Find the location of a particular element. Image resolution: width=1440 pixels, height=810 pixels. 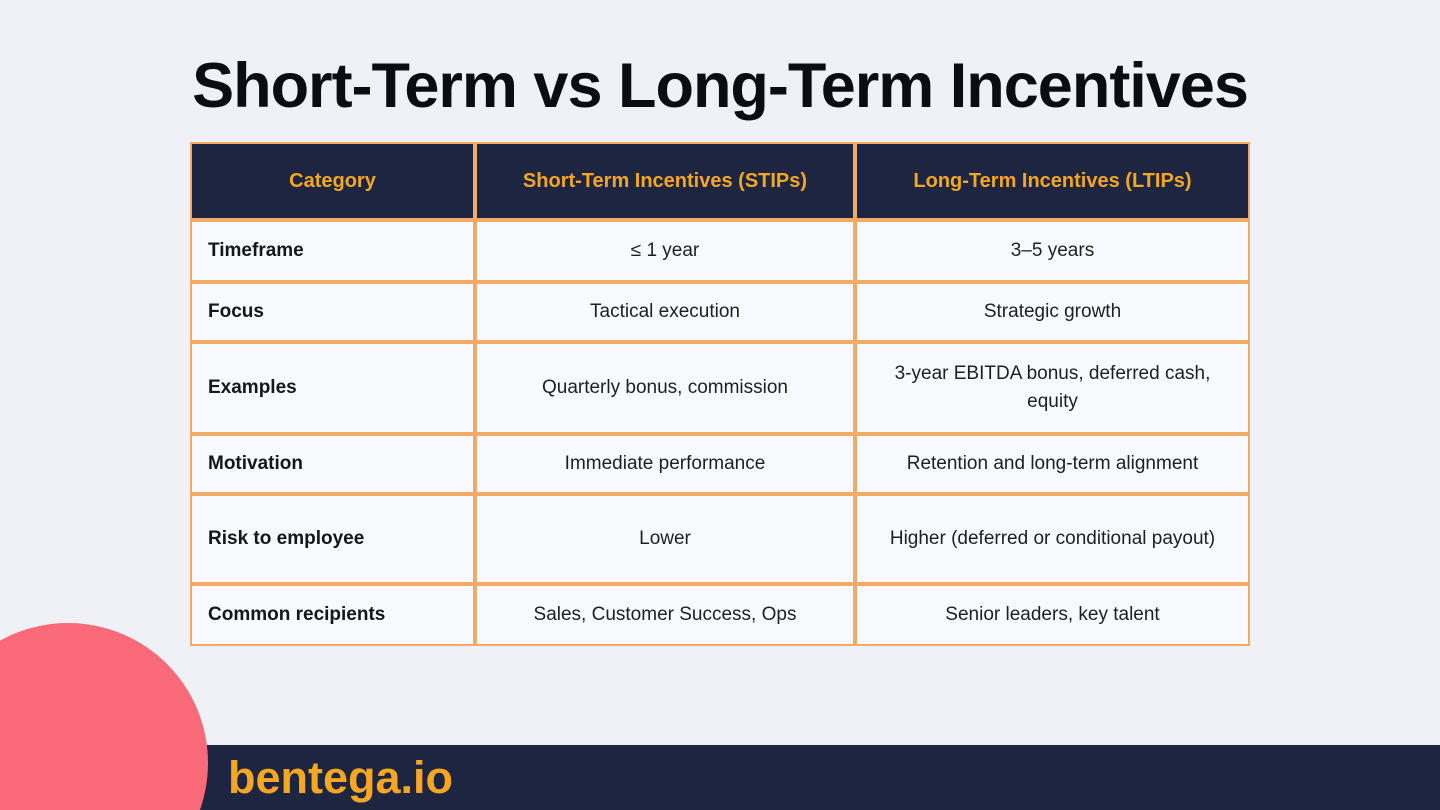

header-long-term-incentives: Long-Term Incentives (LTIPs) is located at coordinates (1052, 181).